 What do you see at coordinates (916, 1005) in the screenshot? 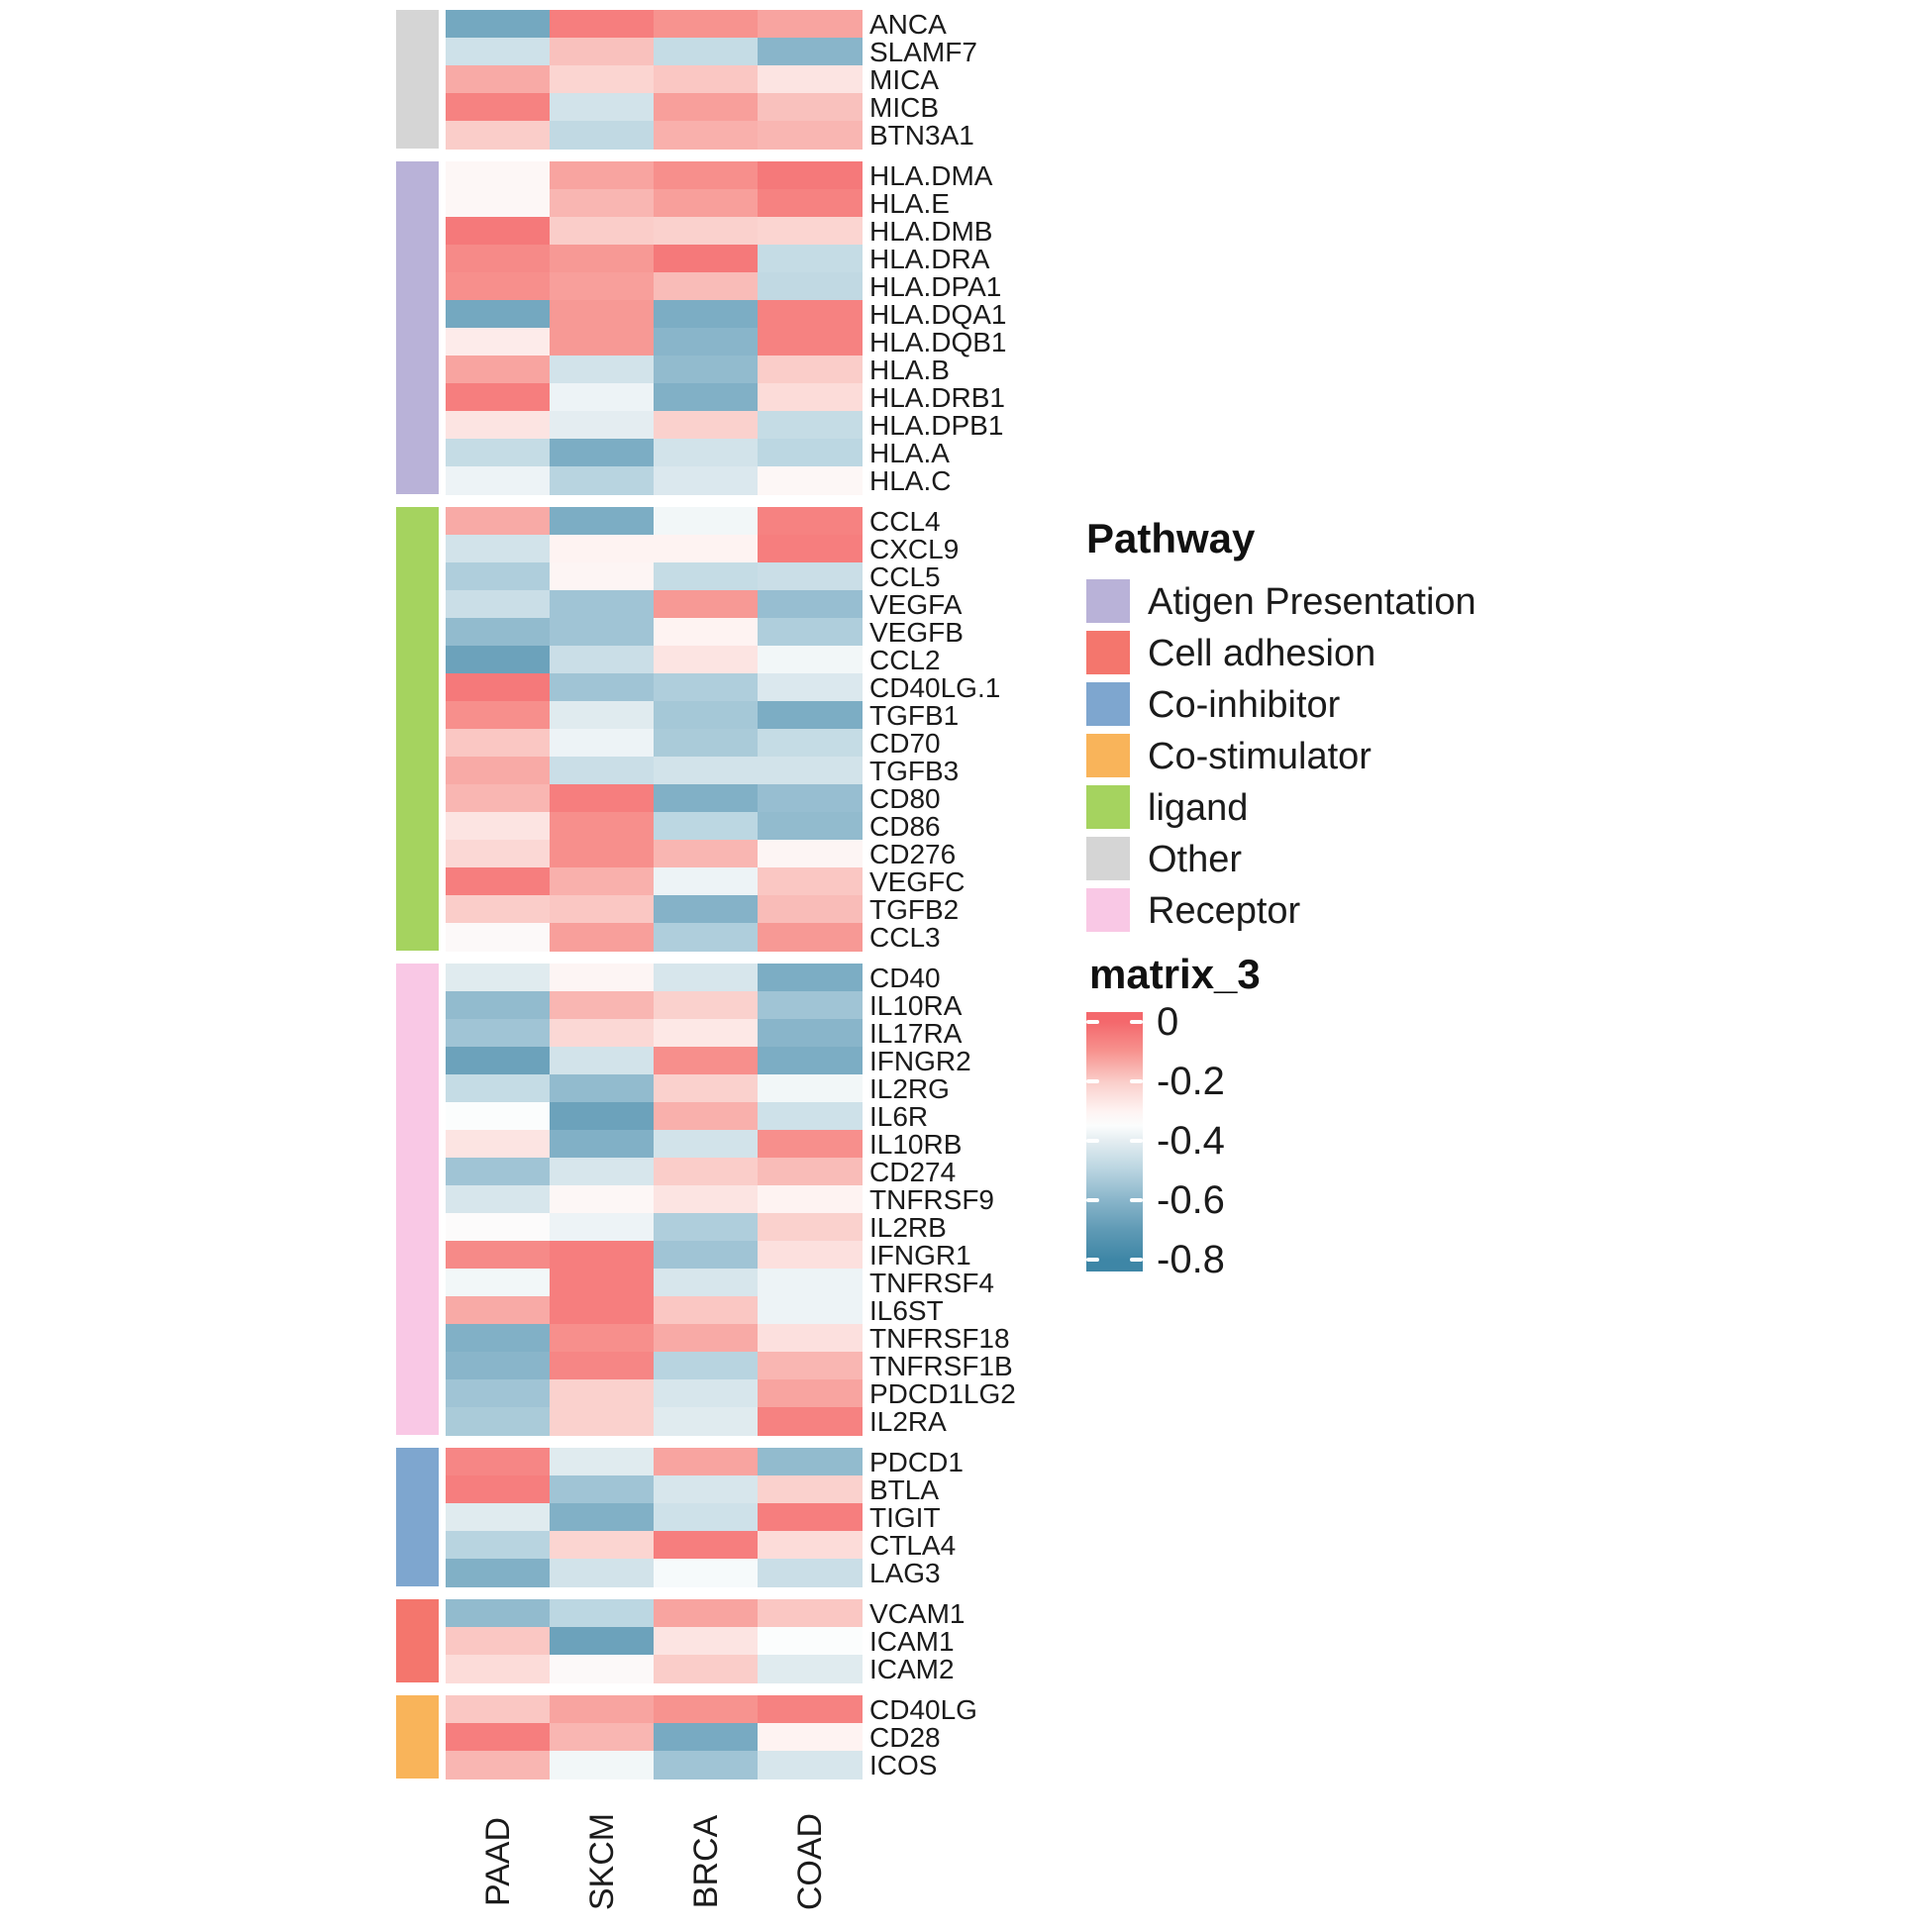
I see `gene-label: IL10RA` at bounding box center [916, 1005].